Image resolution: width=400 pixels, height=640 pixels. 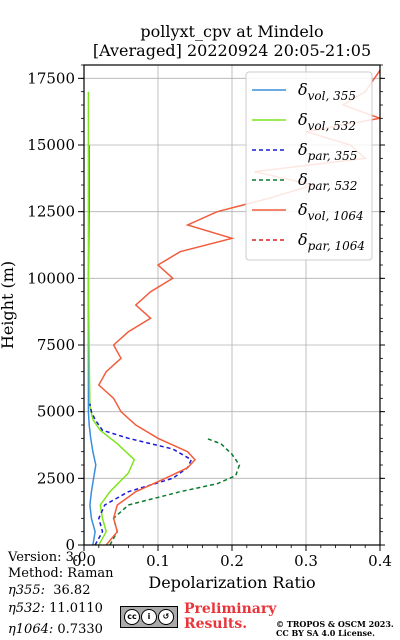 What do you see at coordinates (132, 617) in the screenshot?
I see `cc-icon: cc` at bounding box center [132, 617].